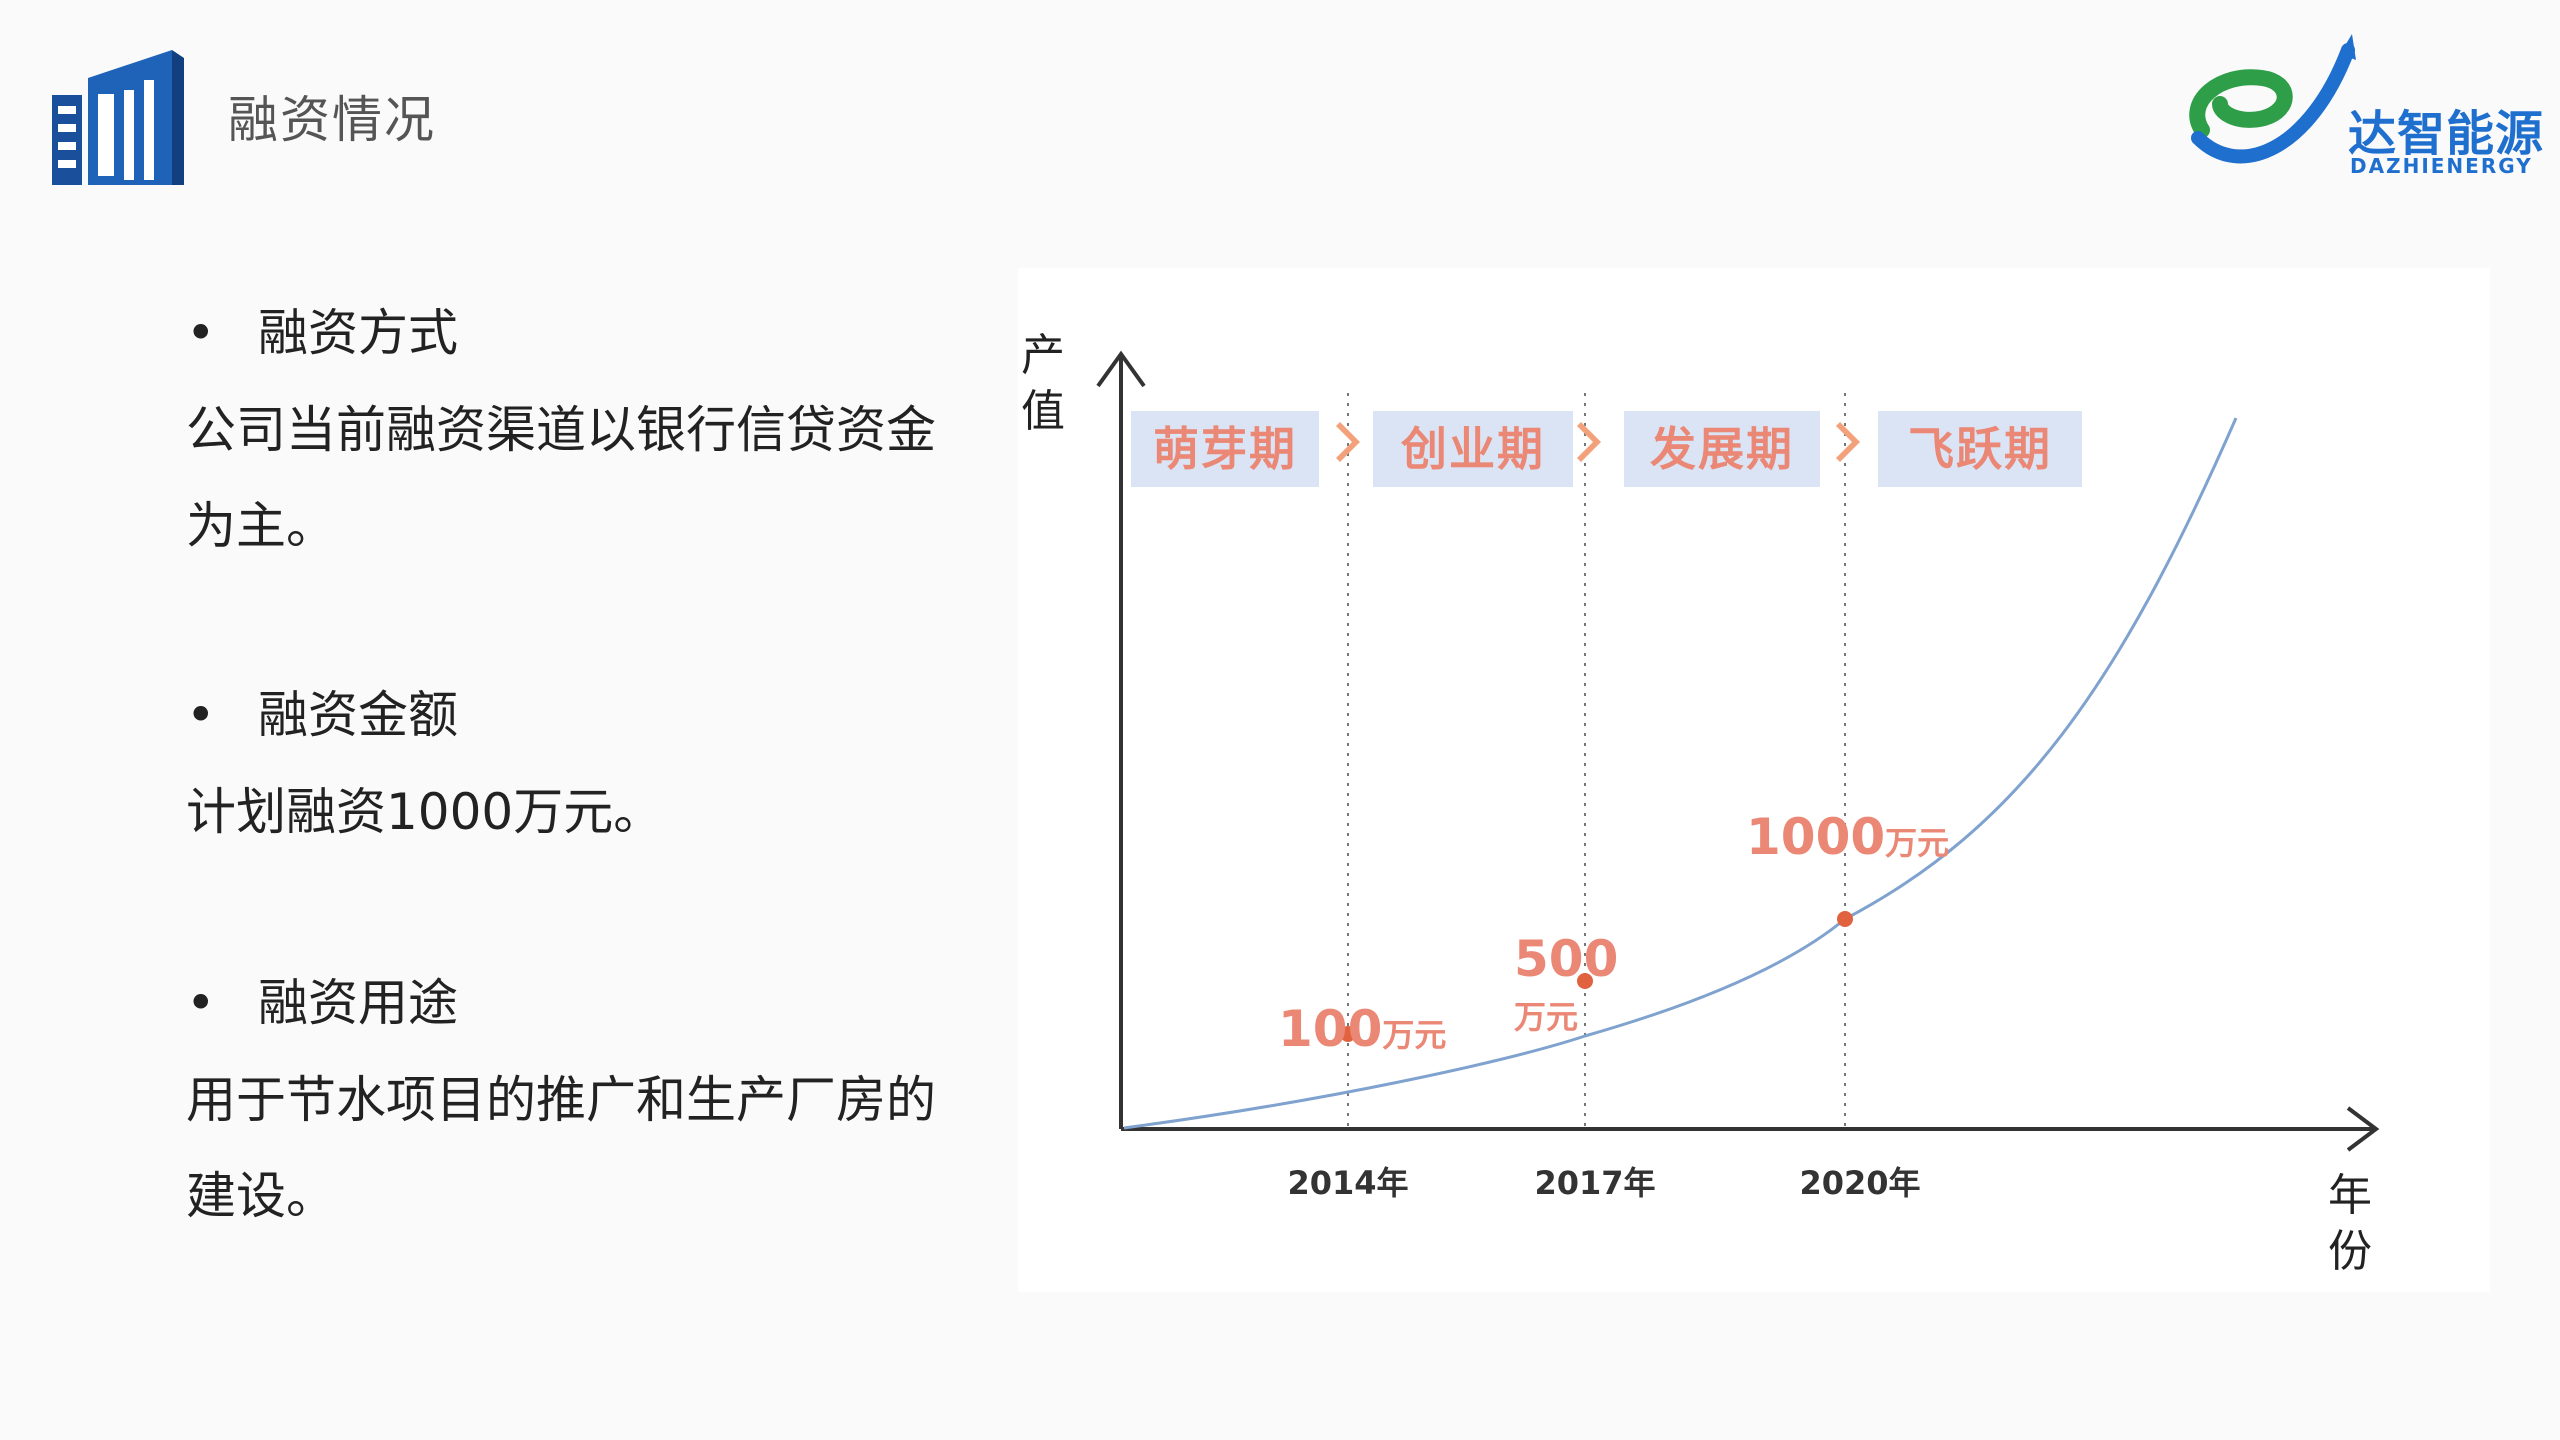 The image size is (2560, 1440). What do you see at coordinates (2363, 1129) in the screenshot?
I see `x-axis-arrow-icon` at bounding box center [2363, 1129].